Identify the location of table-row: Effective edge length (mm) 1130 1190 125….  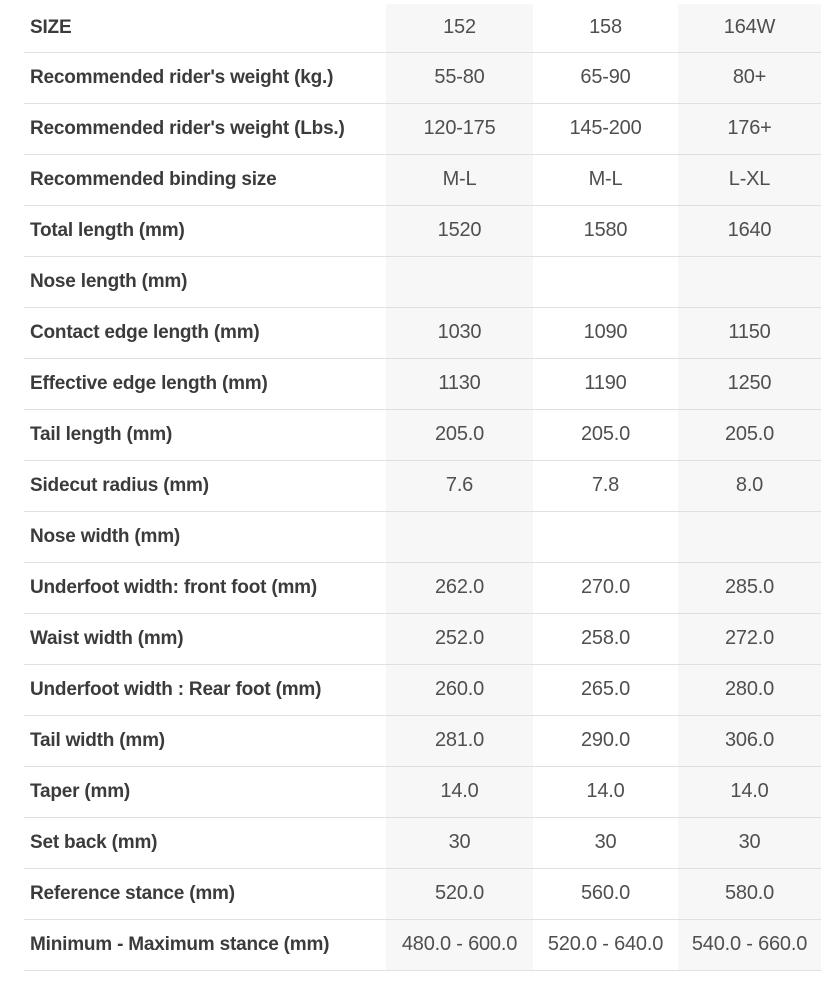
(422, 383).